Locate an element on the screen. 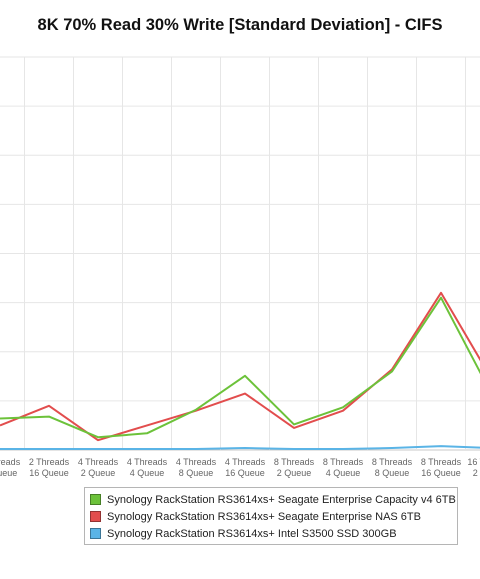 Image resolution: width=480 pixels, height=579 pixels. x-tick-label: 2 Threads 16 Queue is located at coordinates (49, 467).